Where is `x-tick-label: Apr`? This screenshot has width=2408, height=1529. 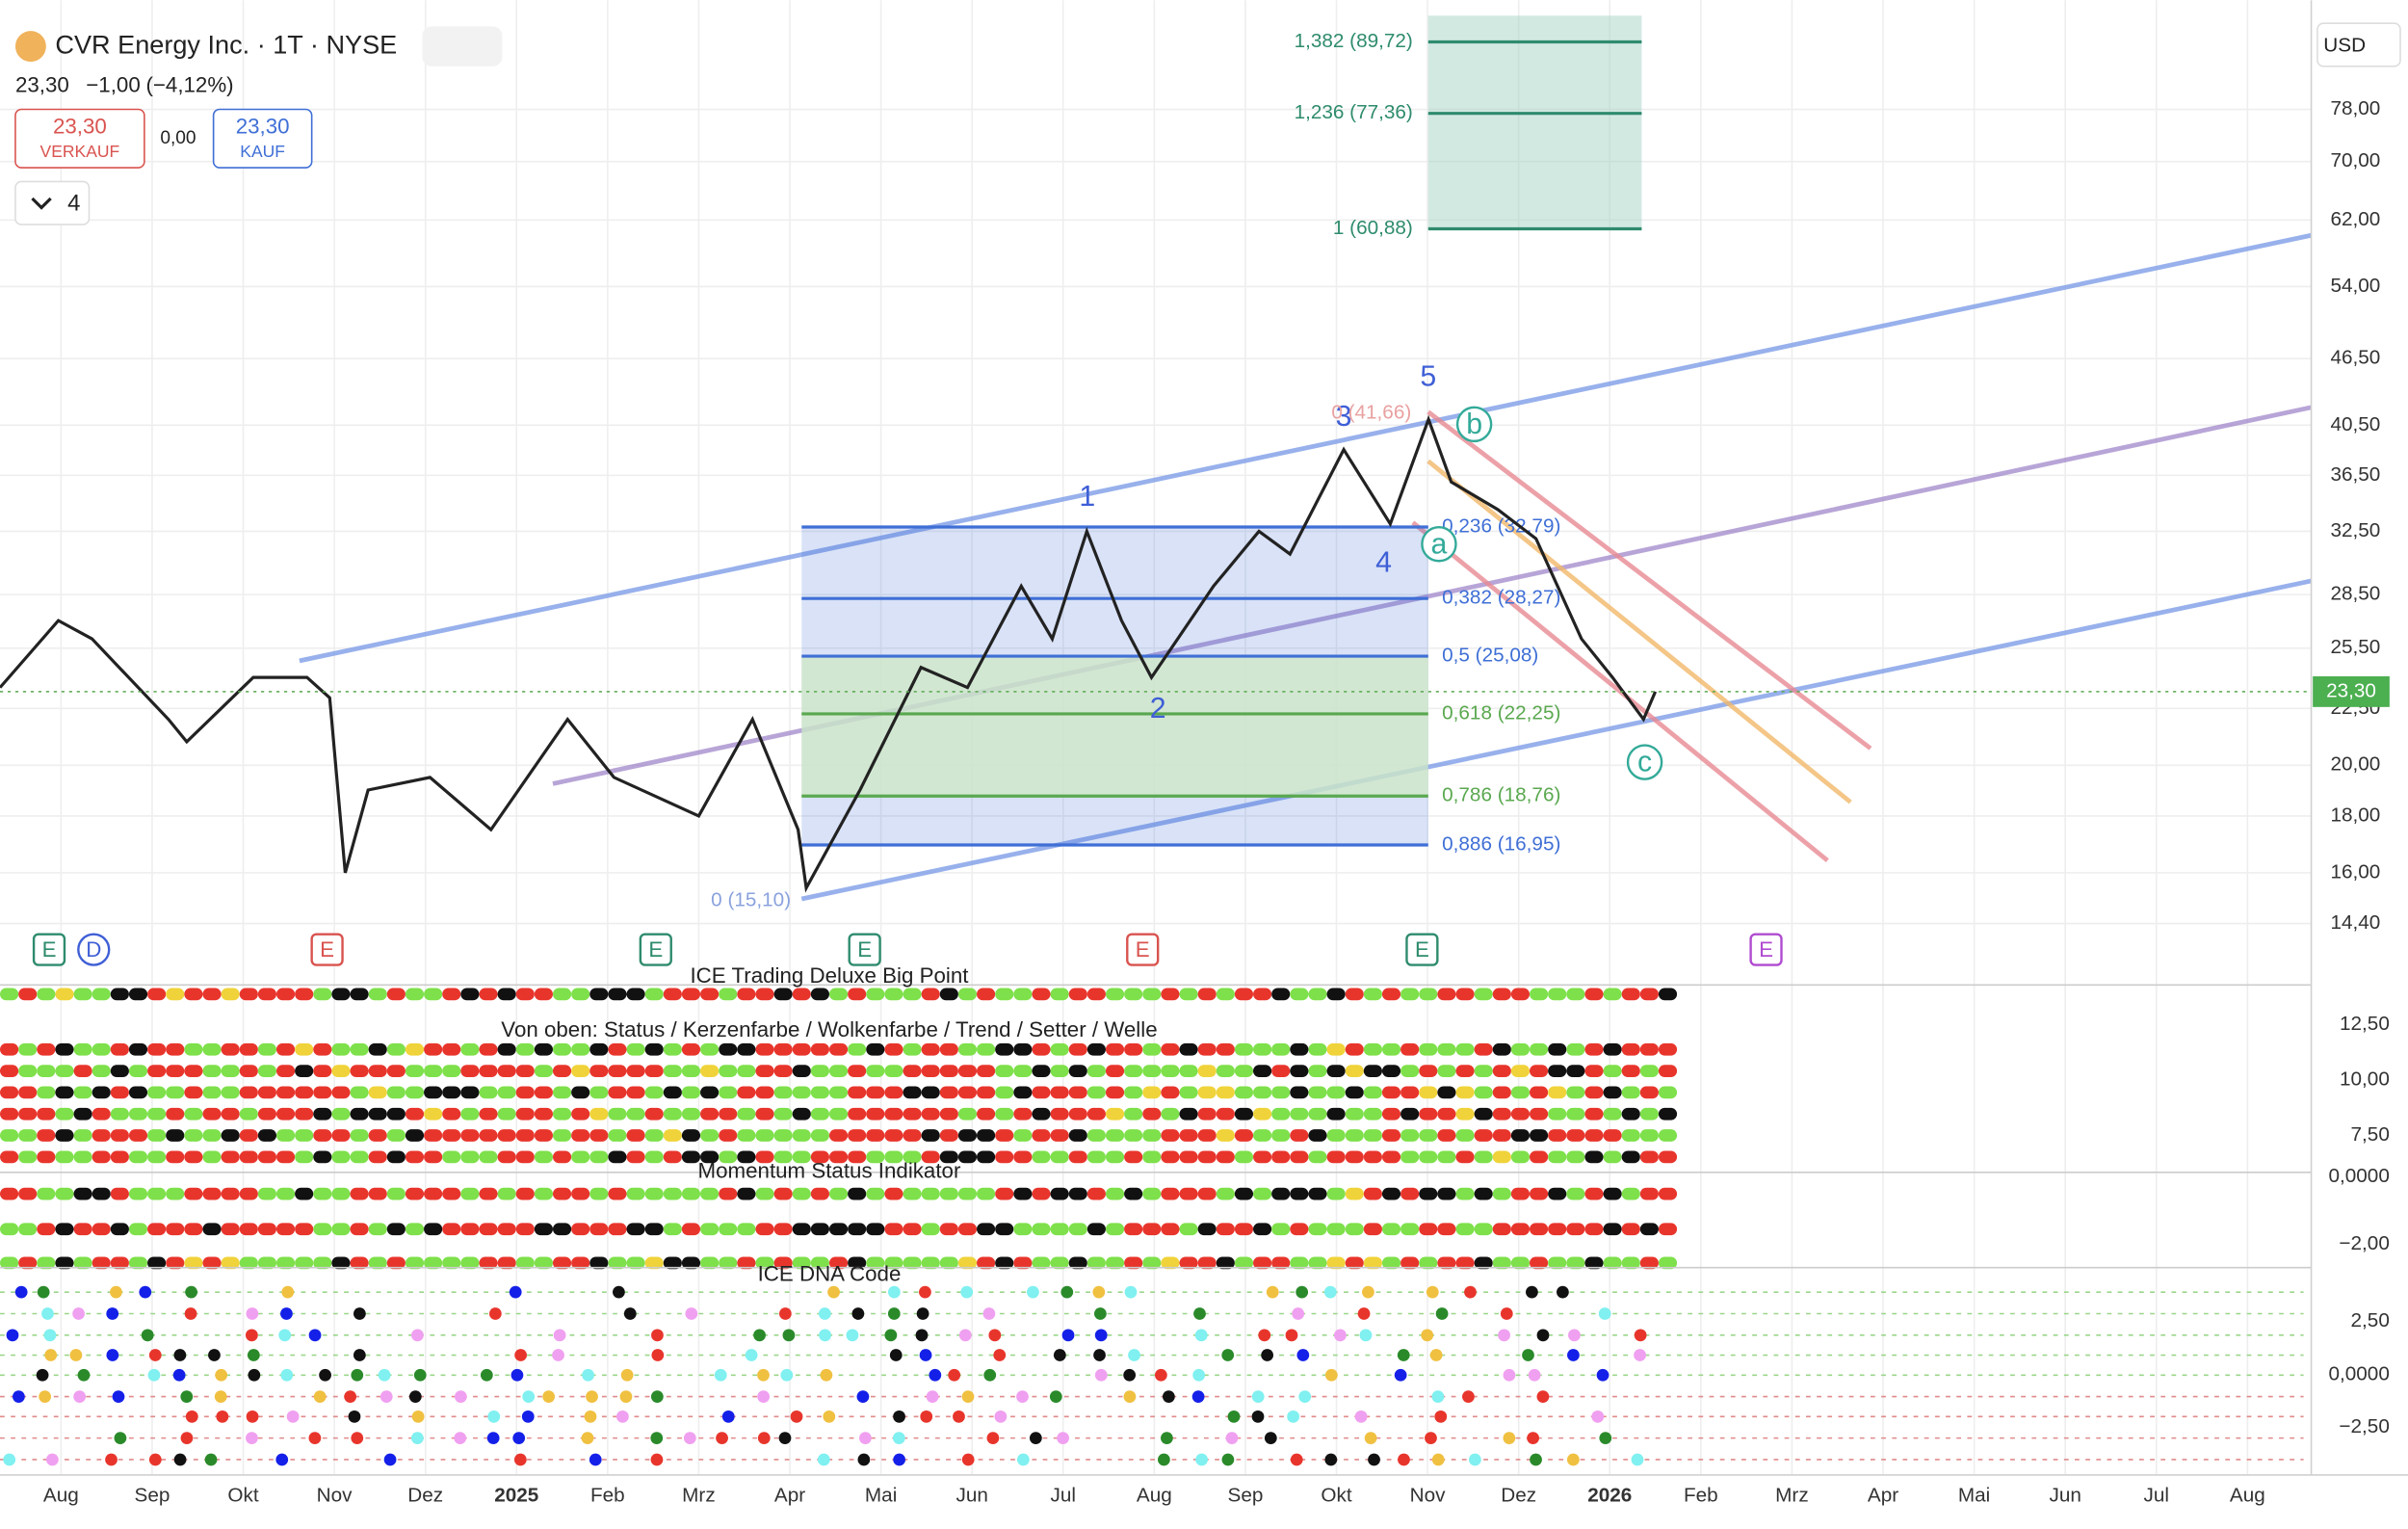
x-tick-label: Apr is located at coordinates (1883, 1496).